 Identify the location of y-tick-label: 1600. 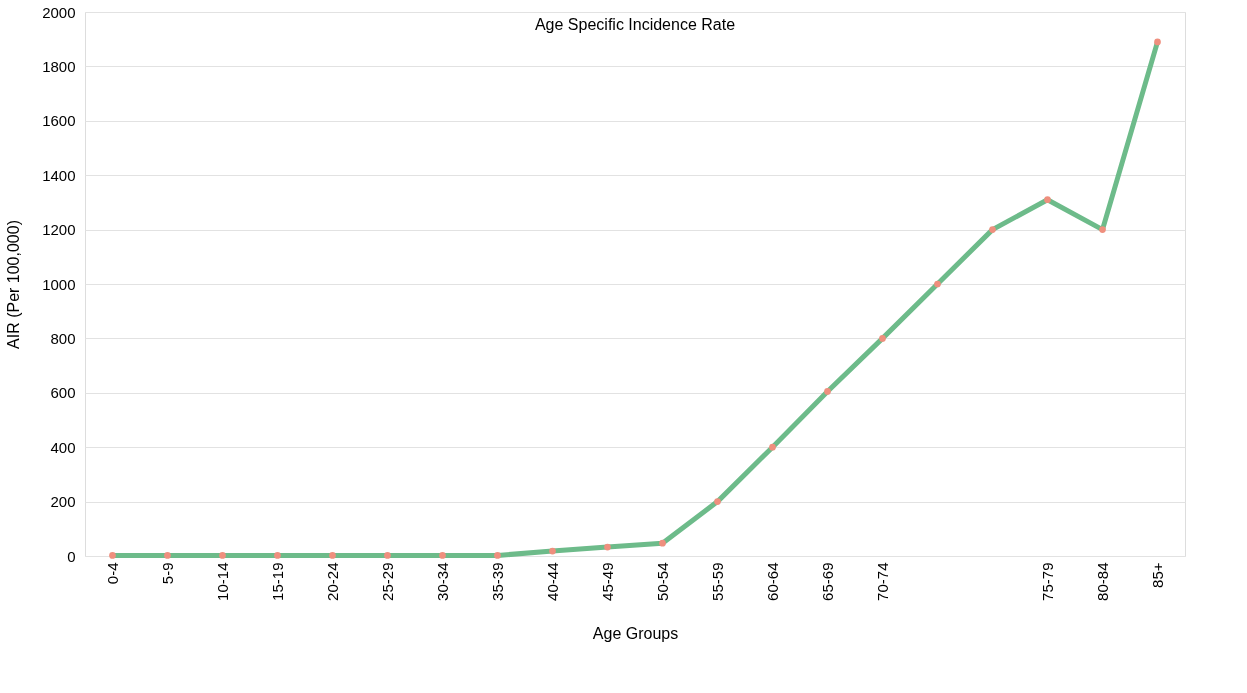
(59, 121).